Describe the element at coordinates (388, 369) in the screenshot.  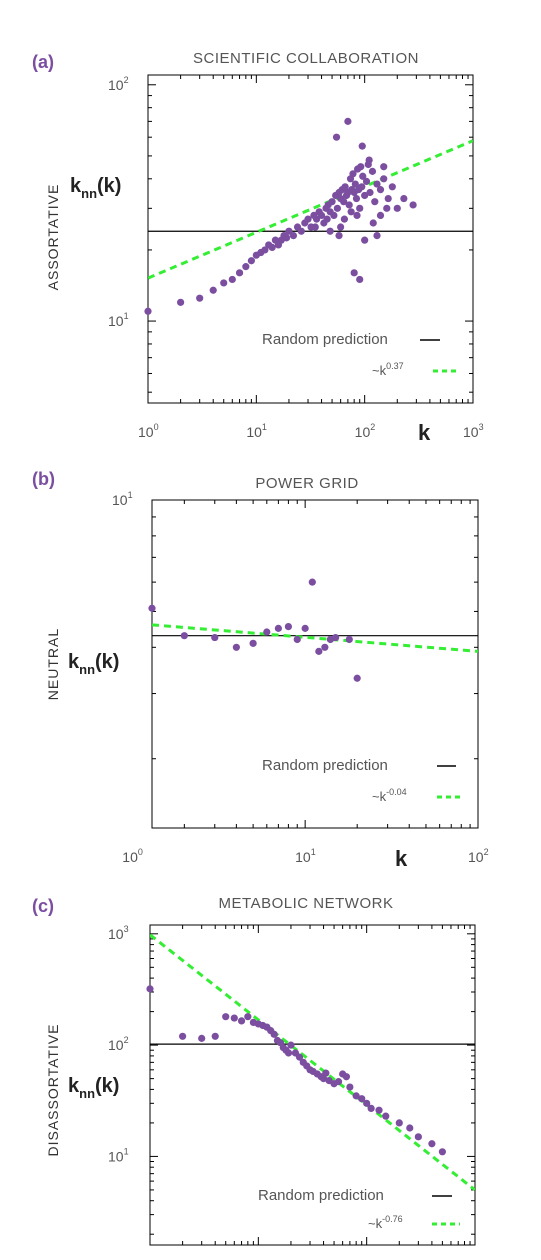
I see `legend-fit-label: ~k0.37` at that location.